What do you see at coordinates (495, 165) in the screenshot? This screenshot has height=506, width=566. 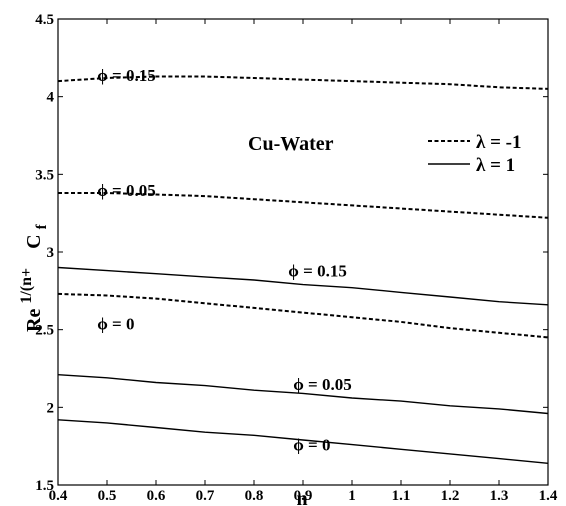 I see `legend-label-solid: λ = 1` at bounding box center [495, 165].